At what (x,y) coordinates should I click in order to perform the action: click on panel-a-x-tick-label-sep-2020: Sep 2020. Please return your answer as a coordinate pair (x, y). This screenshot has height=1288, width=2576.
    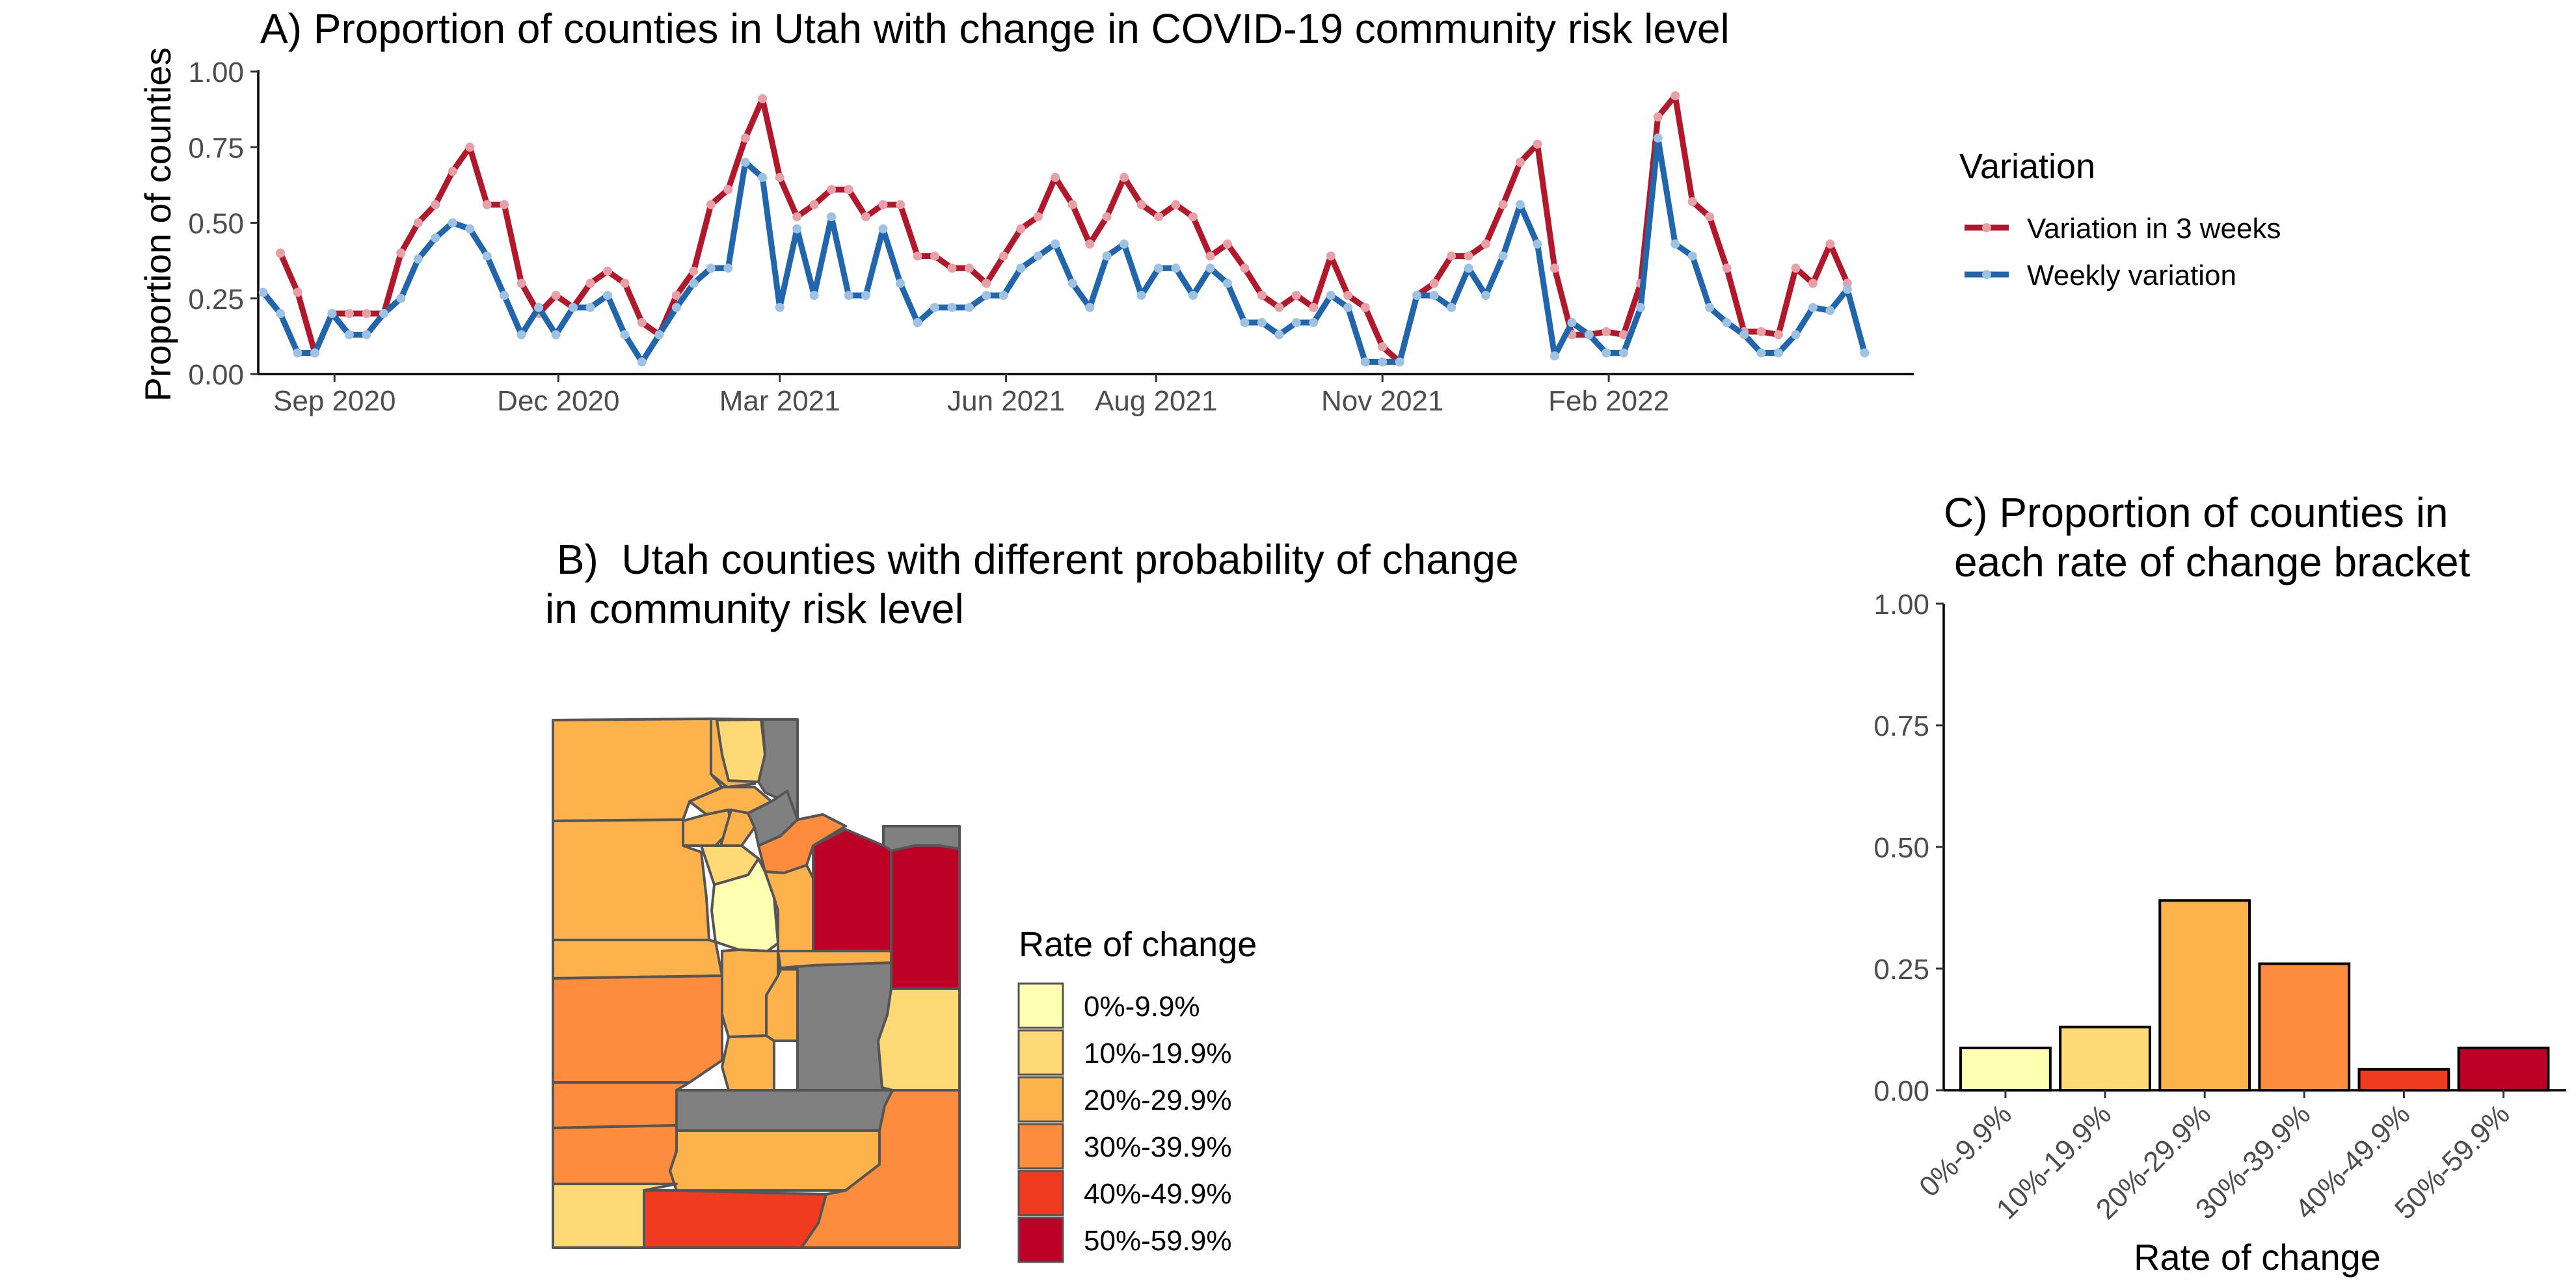
    Looking at the image, I should click on (334, 401).